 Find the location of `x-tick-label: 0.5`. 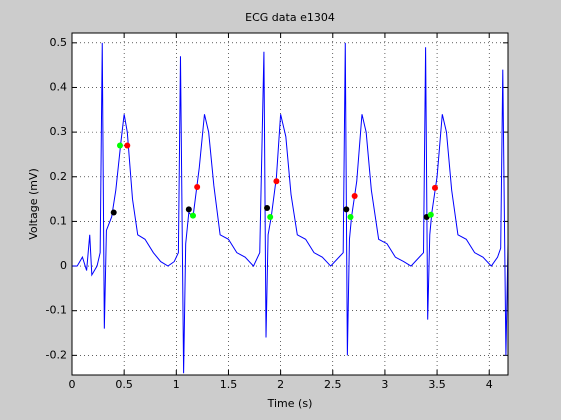

x-tick-label: 0.5 is located at coordinates (124, 384).